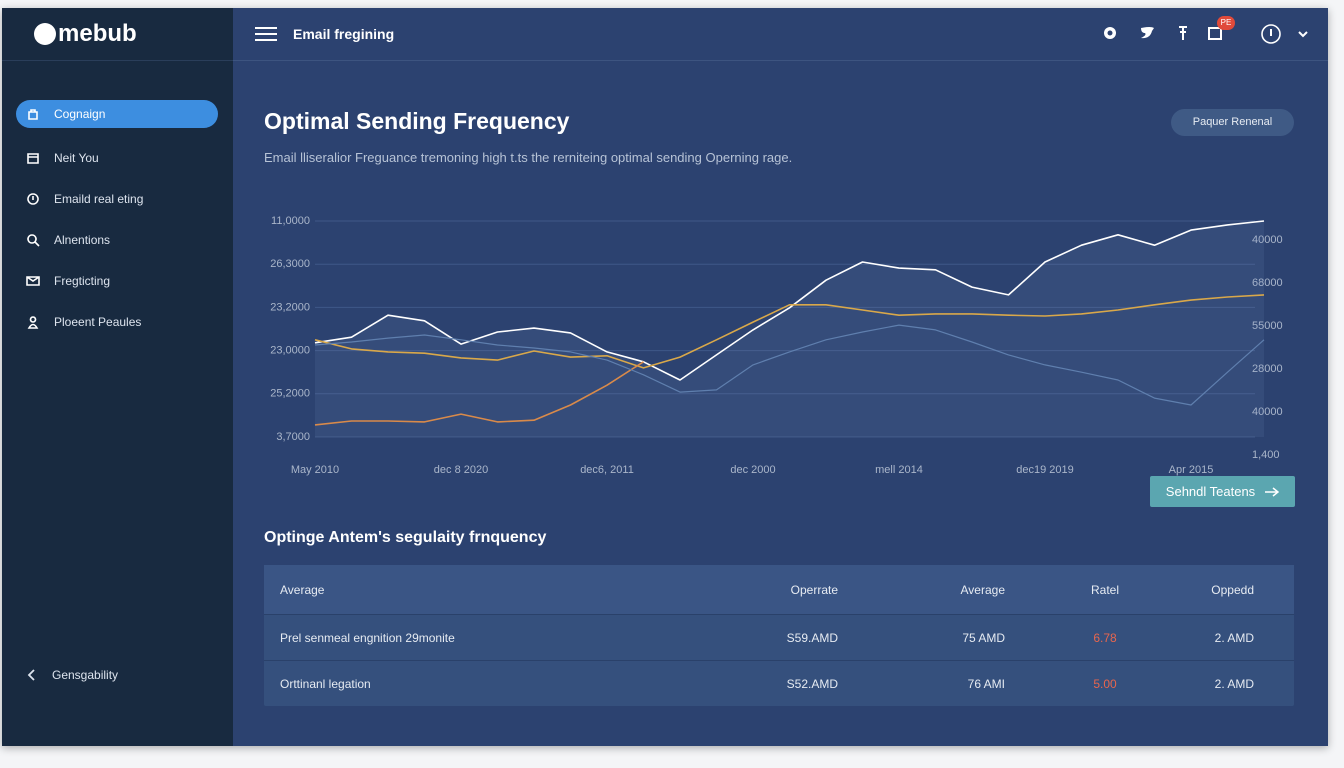 This screenshot has height=768, width=1344. Describe the element at coordinates (31, 675) in the screenshot. I see `back-icon` at that location.